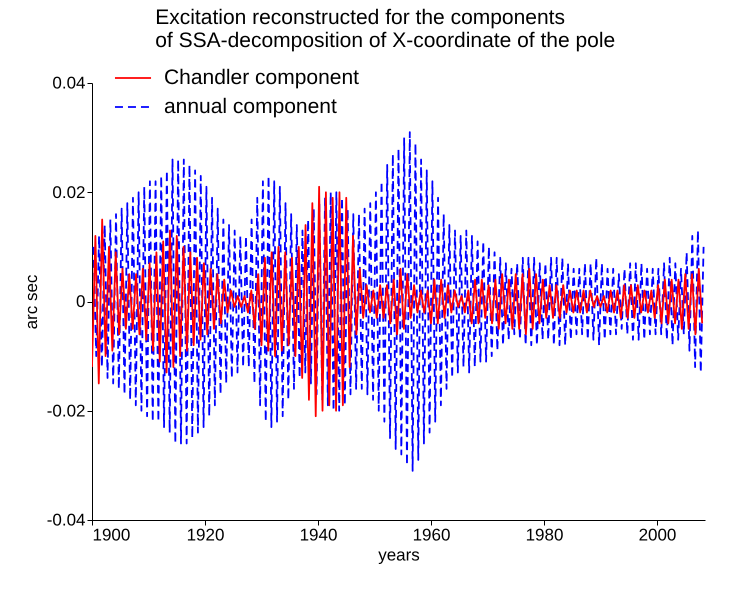  Describe the element at coordinates (205, 535) in the screenshot. I see `x-tick-label: 1920` at that location.